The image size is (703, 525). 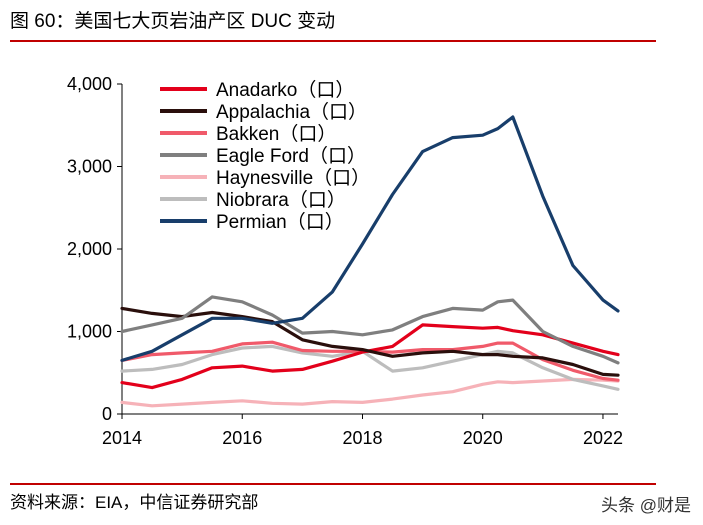 I want to click on x-tick-label: 2020, so click(x=483, y=438).